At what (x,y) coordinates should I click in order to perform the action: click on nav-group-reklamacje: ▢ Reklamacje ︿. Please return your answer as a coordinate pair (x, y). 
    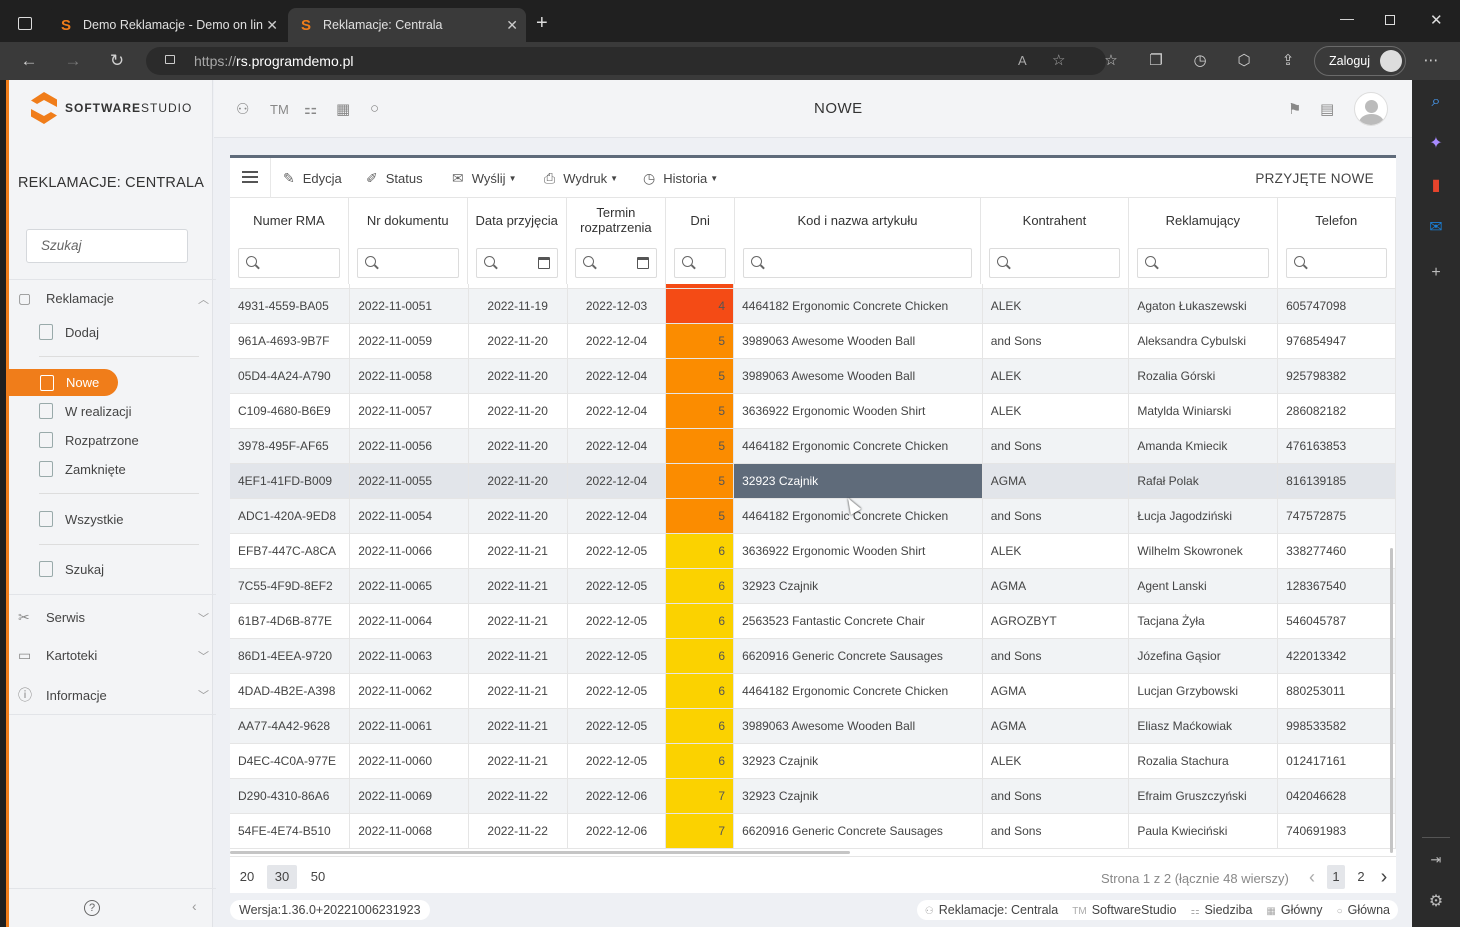
    Looking at the image, I should click on (113, 298).